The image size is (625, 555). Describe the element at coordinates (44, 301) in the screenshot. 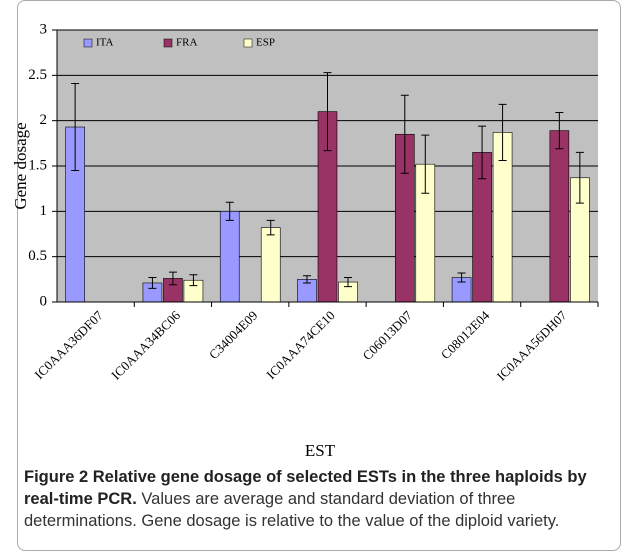

I see `y-tick-label: 0` at that location.